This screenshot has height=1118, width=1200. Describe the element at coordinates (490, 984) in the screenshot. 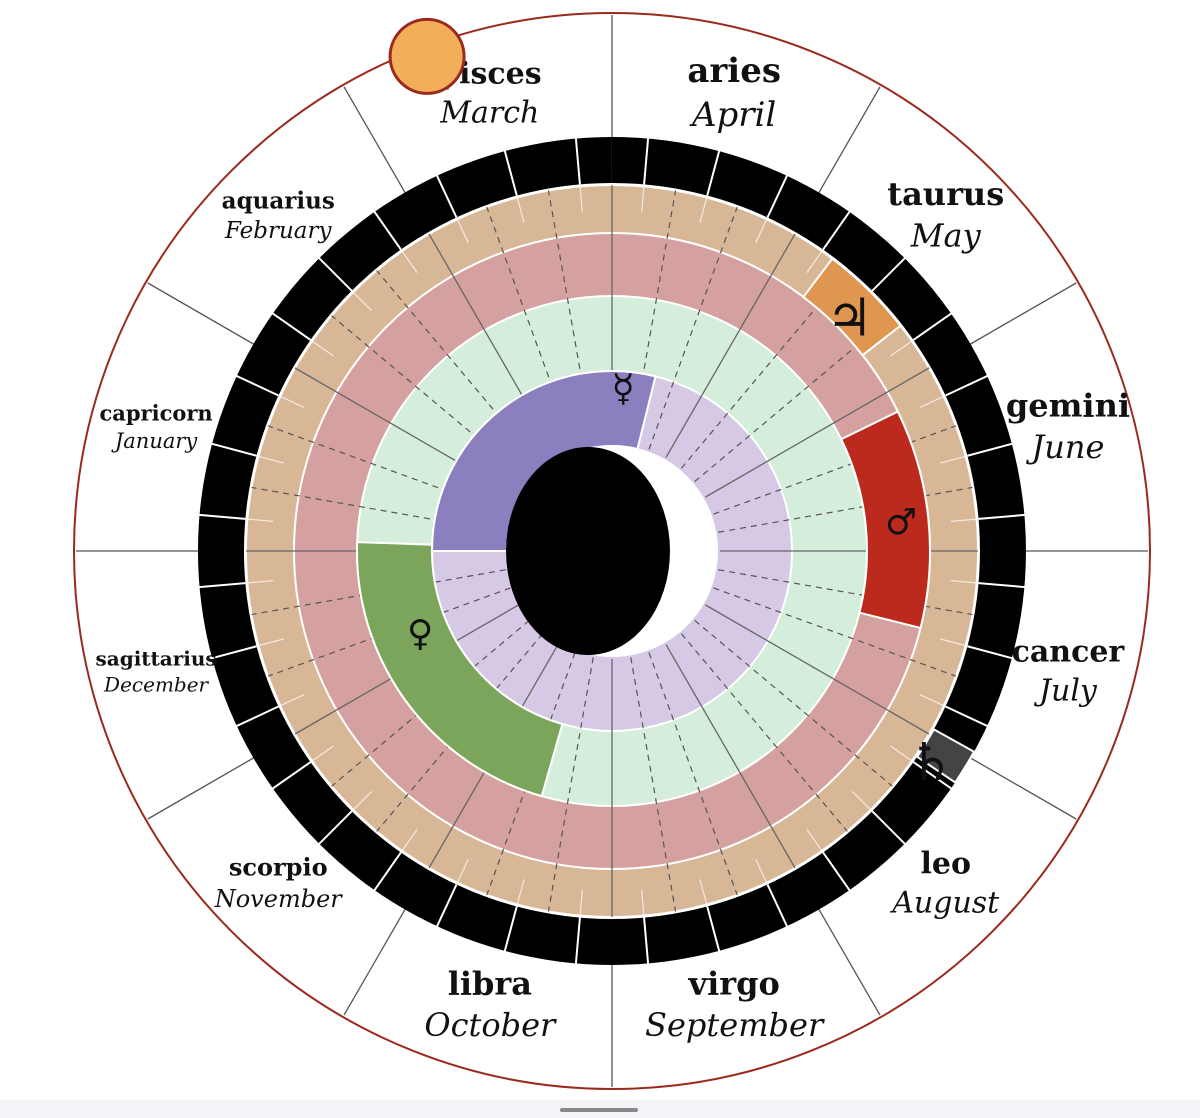

I see `sign-name: libra` at that location.